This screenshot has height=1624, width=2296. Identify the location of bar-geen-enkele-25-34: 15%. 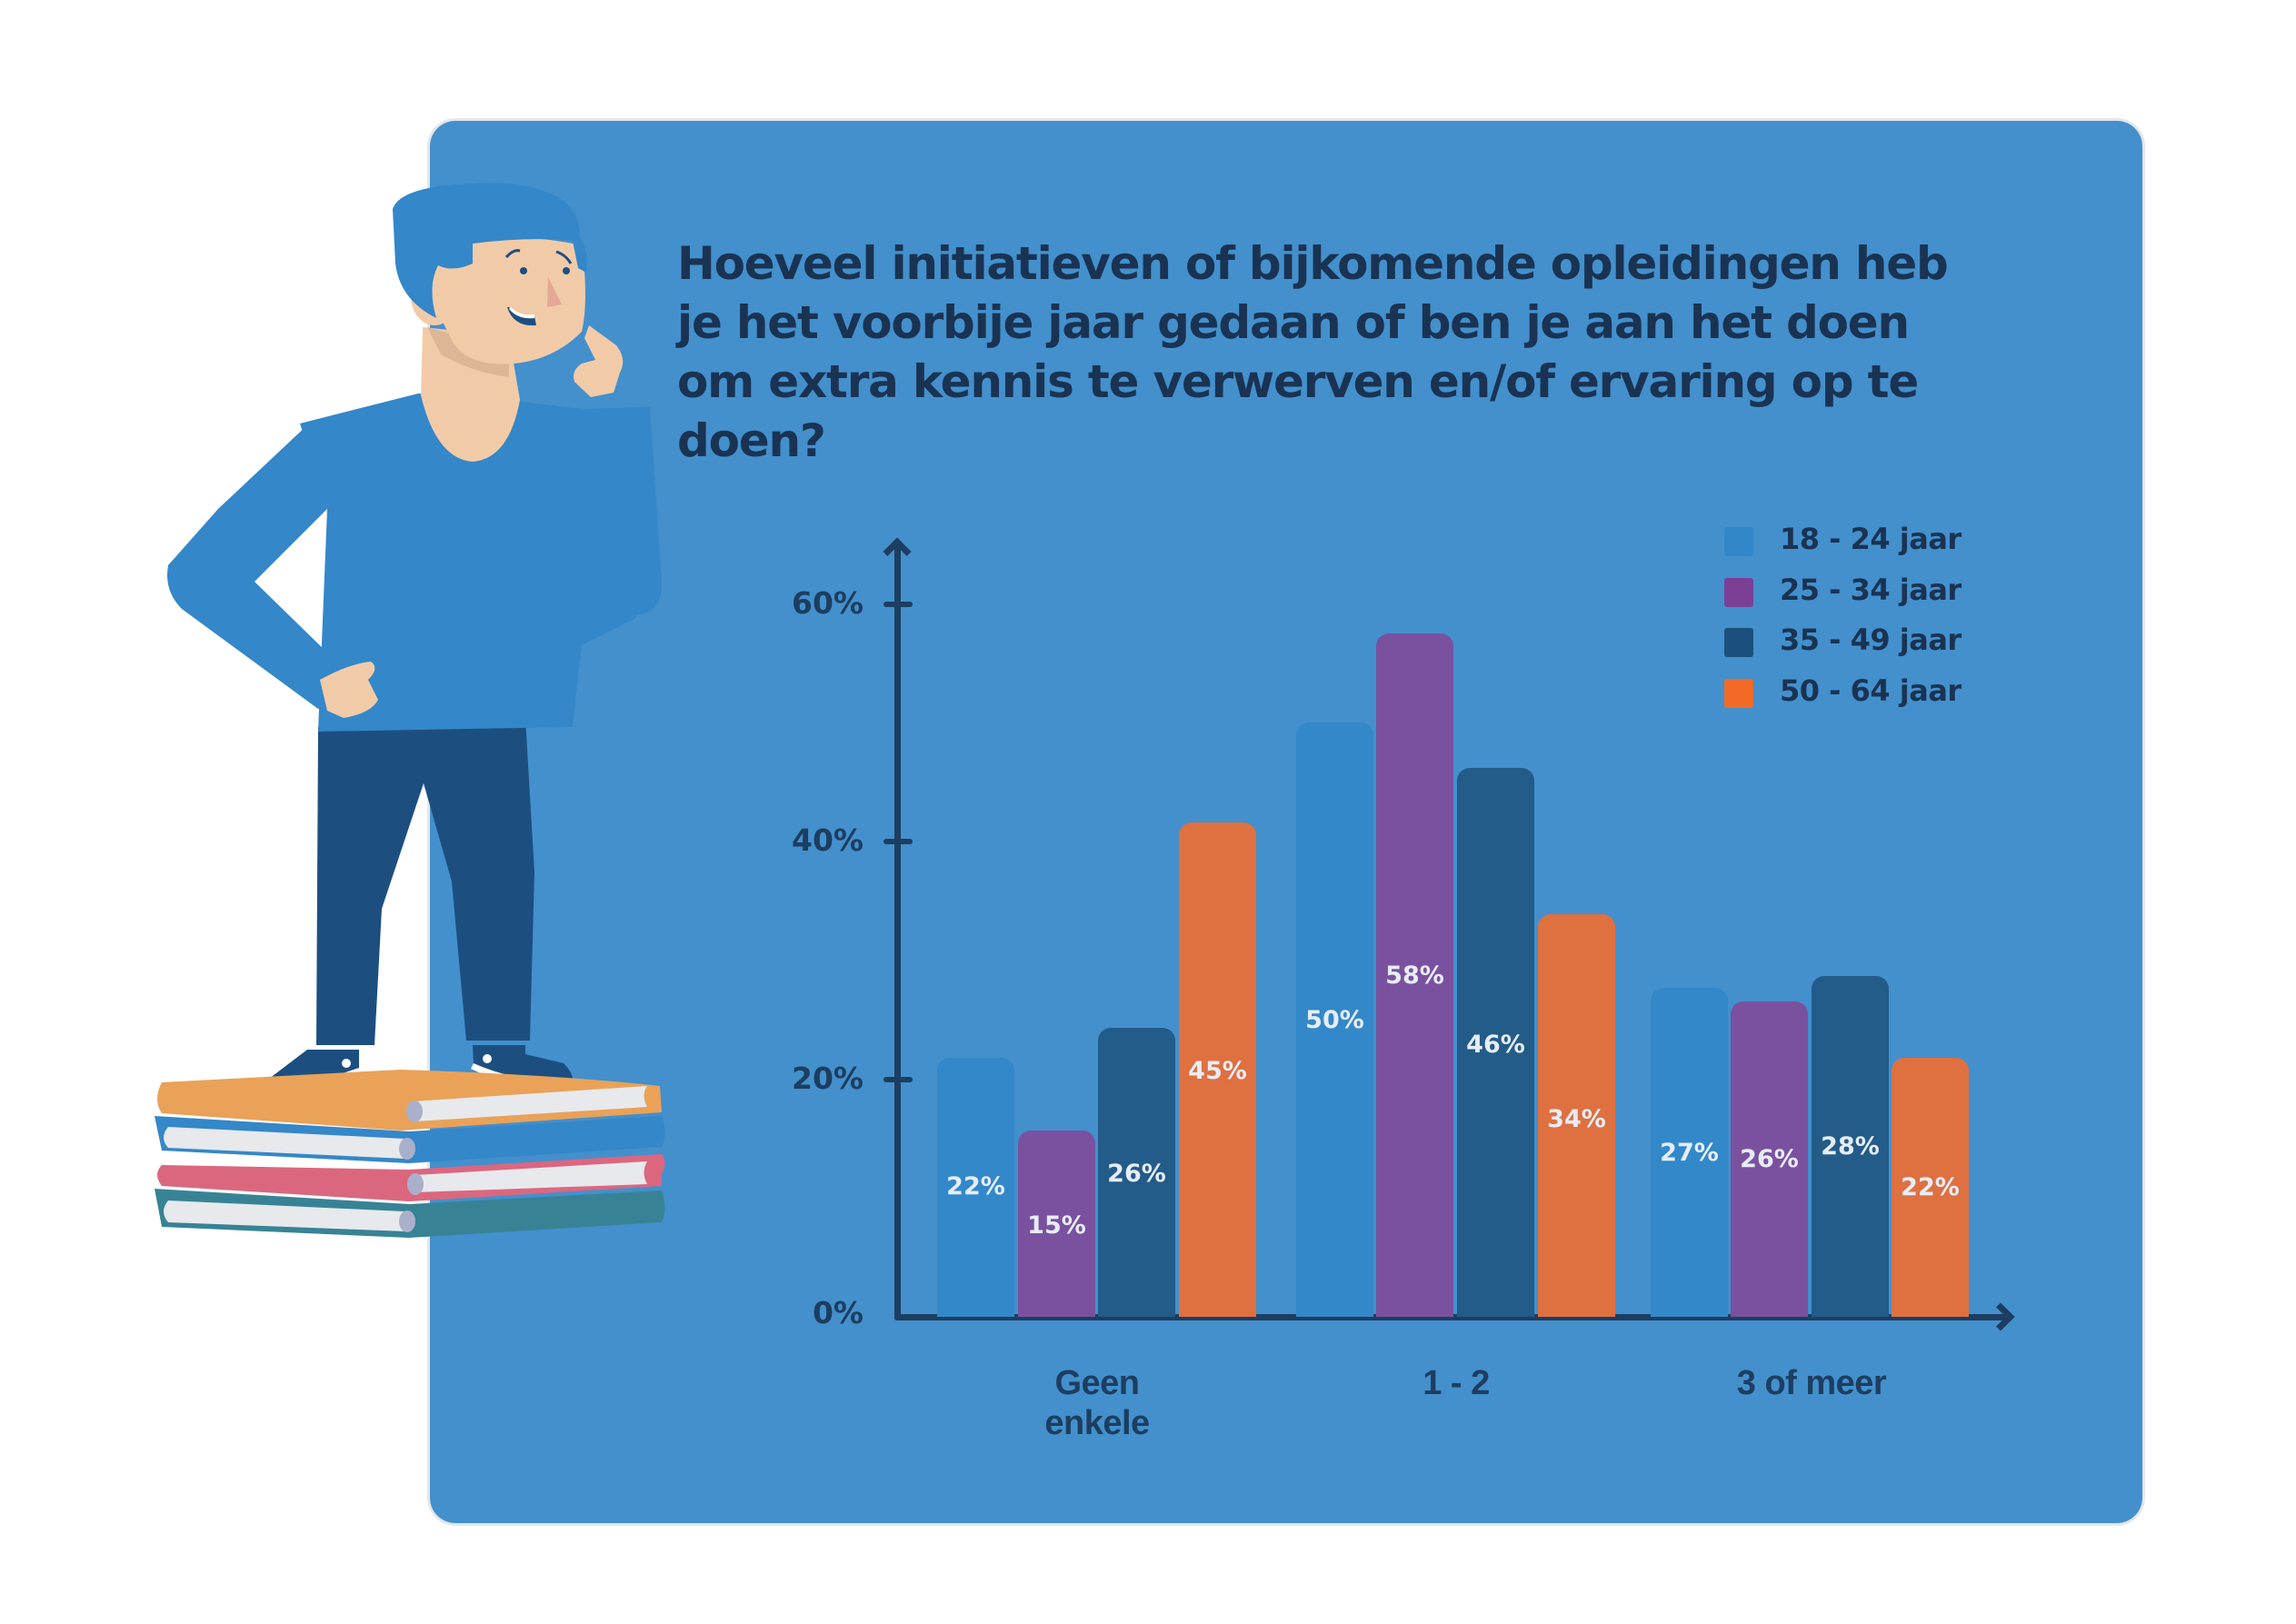
(1056, 1224).